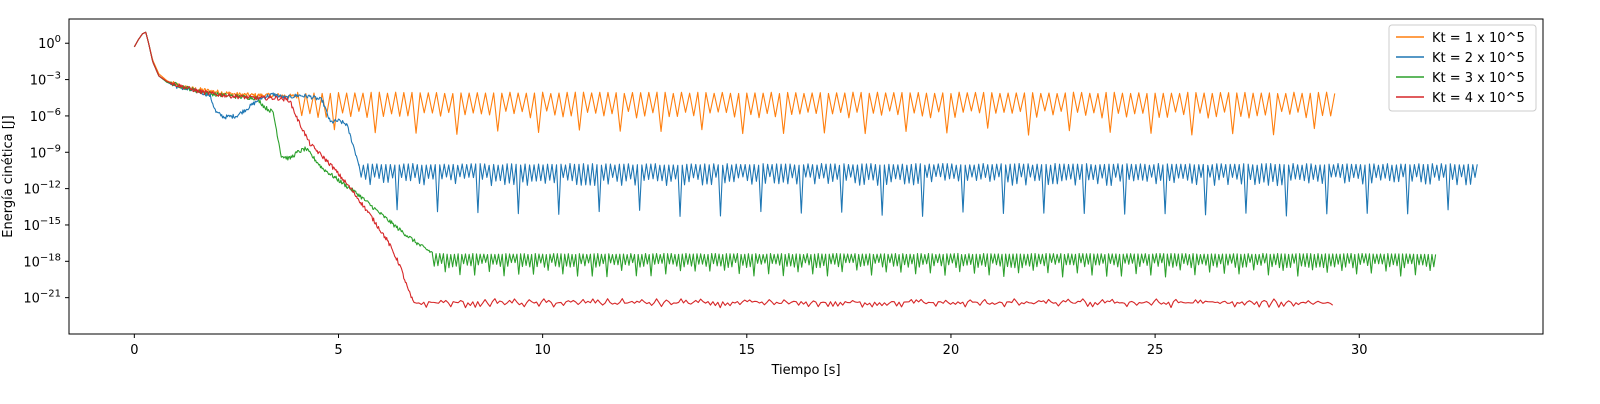  What do you see at coordinates (45, 116) in the screenshot?
I see `y-tick-label: 10⁻⁶` at bounding box center [45, 116].